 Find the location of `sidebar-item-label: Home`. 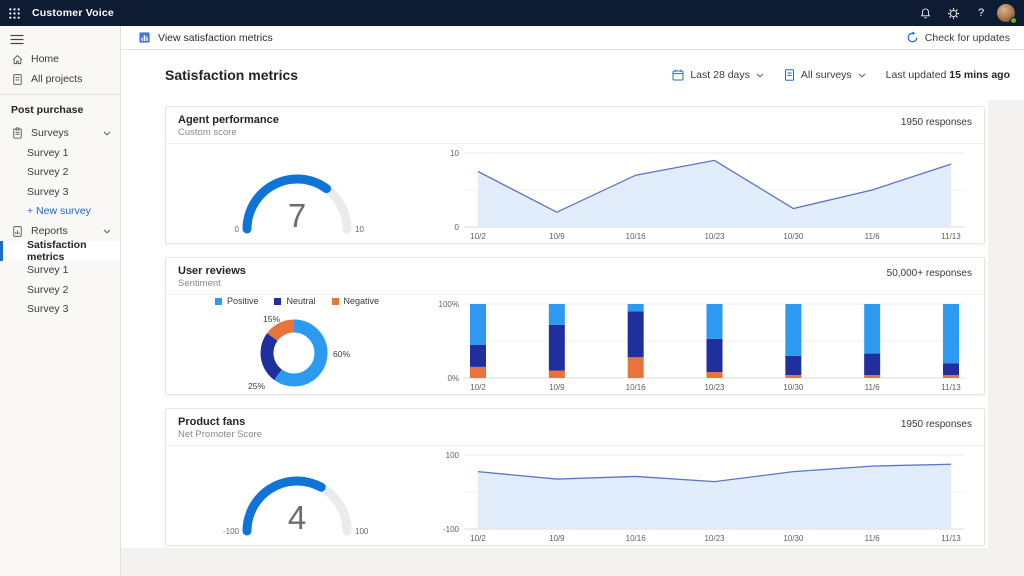

sidebar-item-label: Home is located at coordinates (45, 59).